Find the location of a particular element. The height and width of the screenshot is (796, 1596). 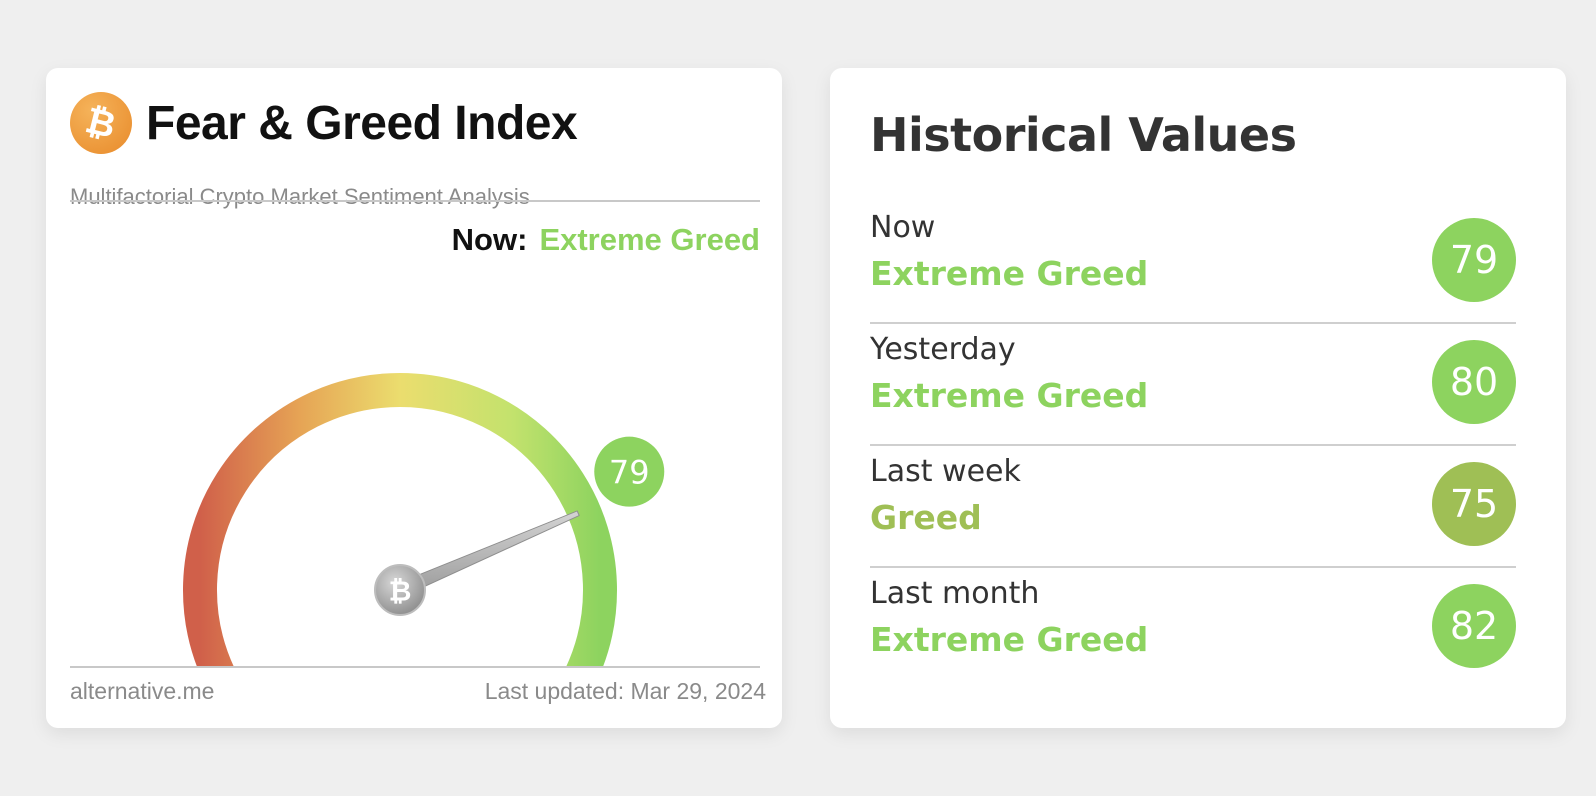

history-row-last-week: Last week Greed 75 is located at coordinates (1193, 506).